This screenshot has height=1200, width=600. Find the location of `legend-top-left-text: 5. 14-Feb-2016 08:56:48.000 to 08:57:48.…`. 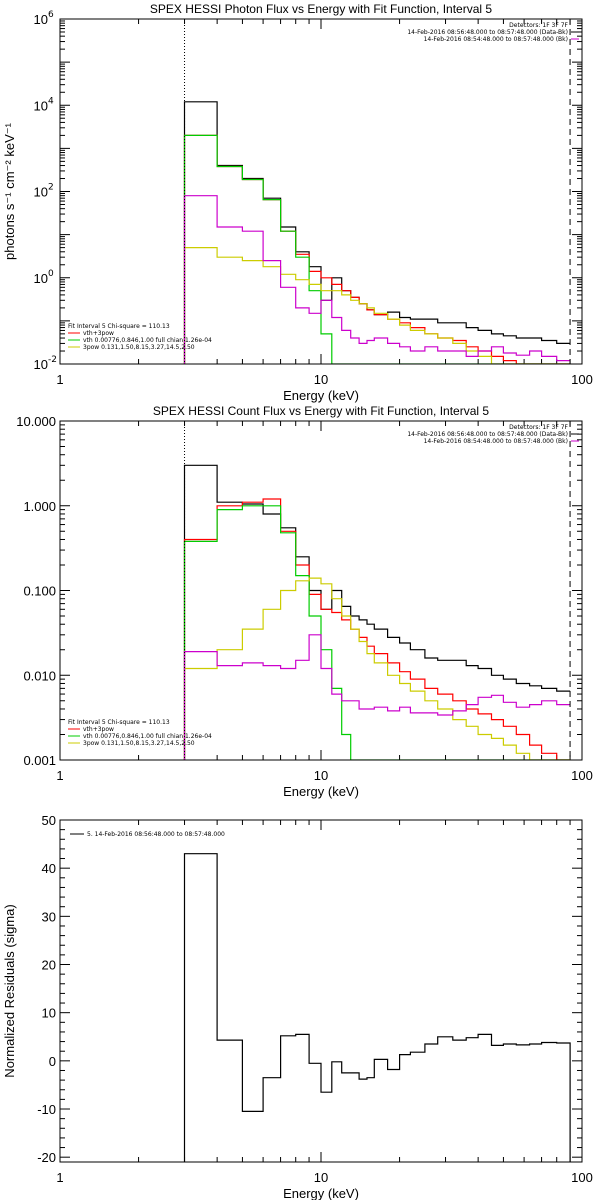

legend-top-left-text: 5. 14-Feb-2016 08:56:48.000 to 08:57:48.… is located at coordinates (156, 834).